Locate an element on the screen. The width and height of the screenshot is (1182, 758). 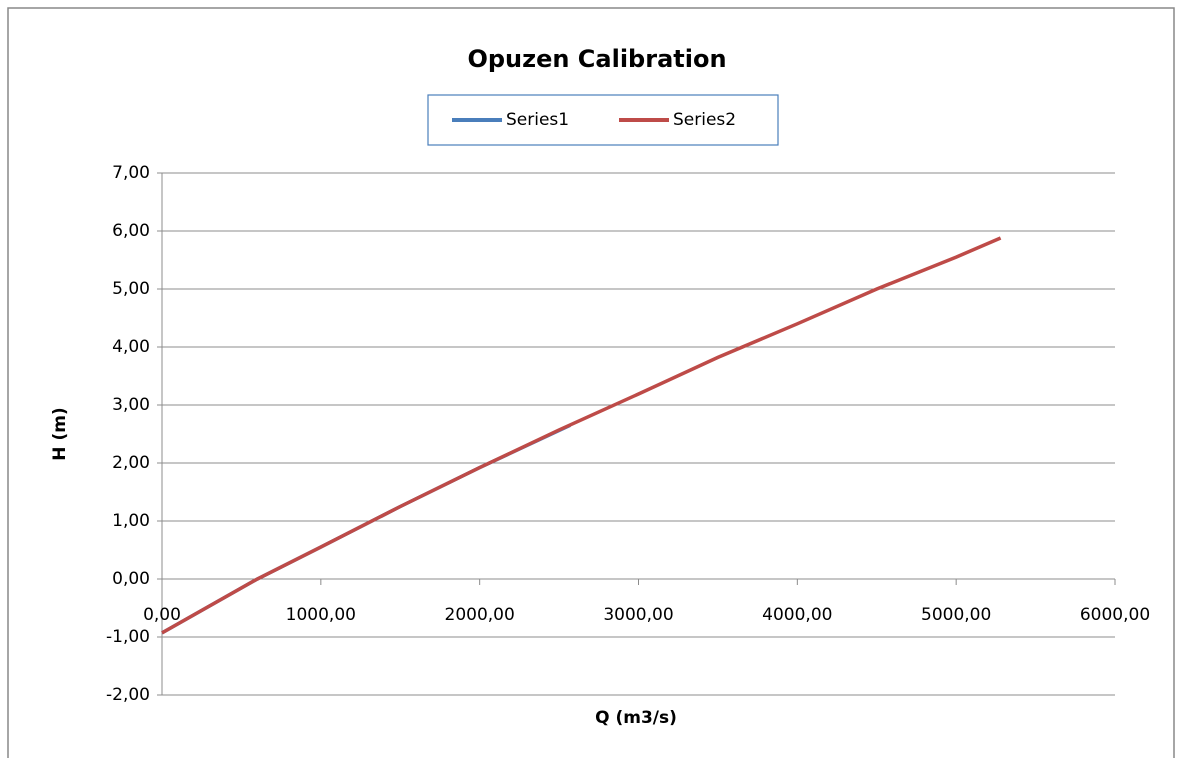
y-tick-label: 3,00 is located at coordinates (131, 405).